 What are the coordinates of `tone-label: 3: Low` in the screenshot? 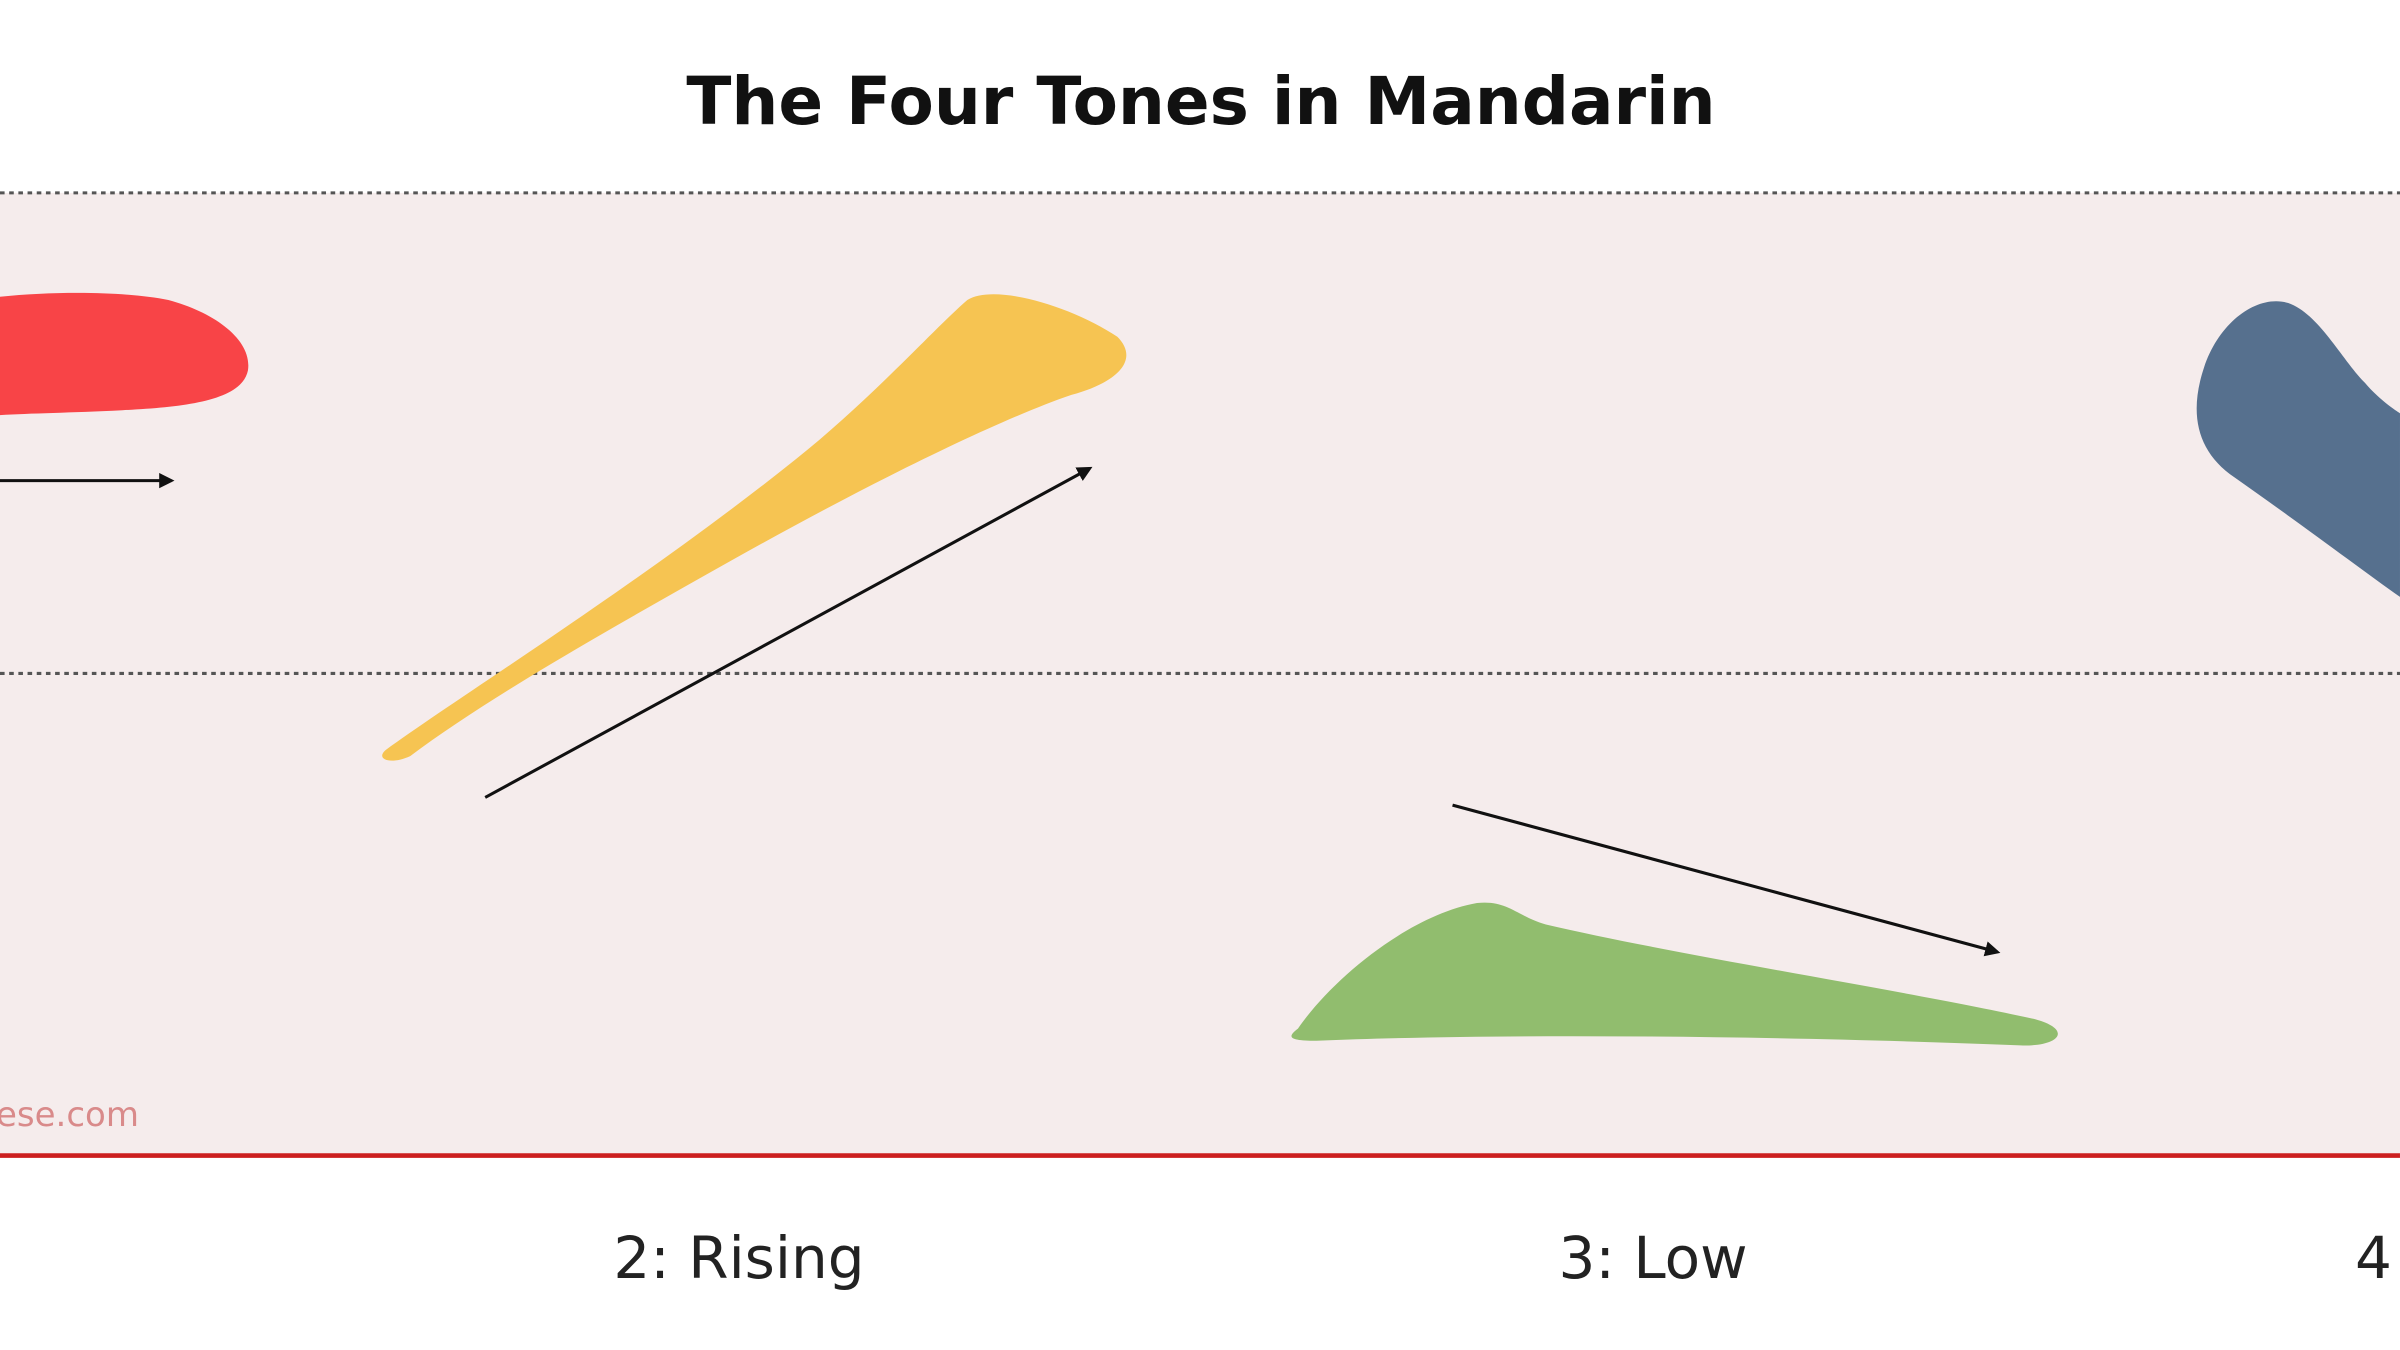 It's located at (1652, 1258).